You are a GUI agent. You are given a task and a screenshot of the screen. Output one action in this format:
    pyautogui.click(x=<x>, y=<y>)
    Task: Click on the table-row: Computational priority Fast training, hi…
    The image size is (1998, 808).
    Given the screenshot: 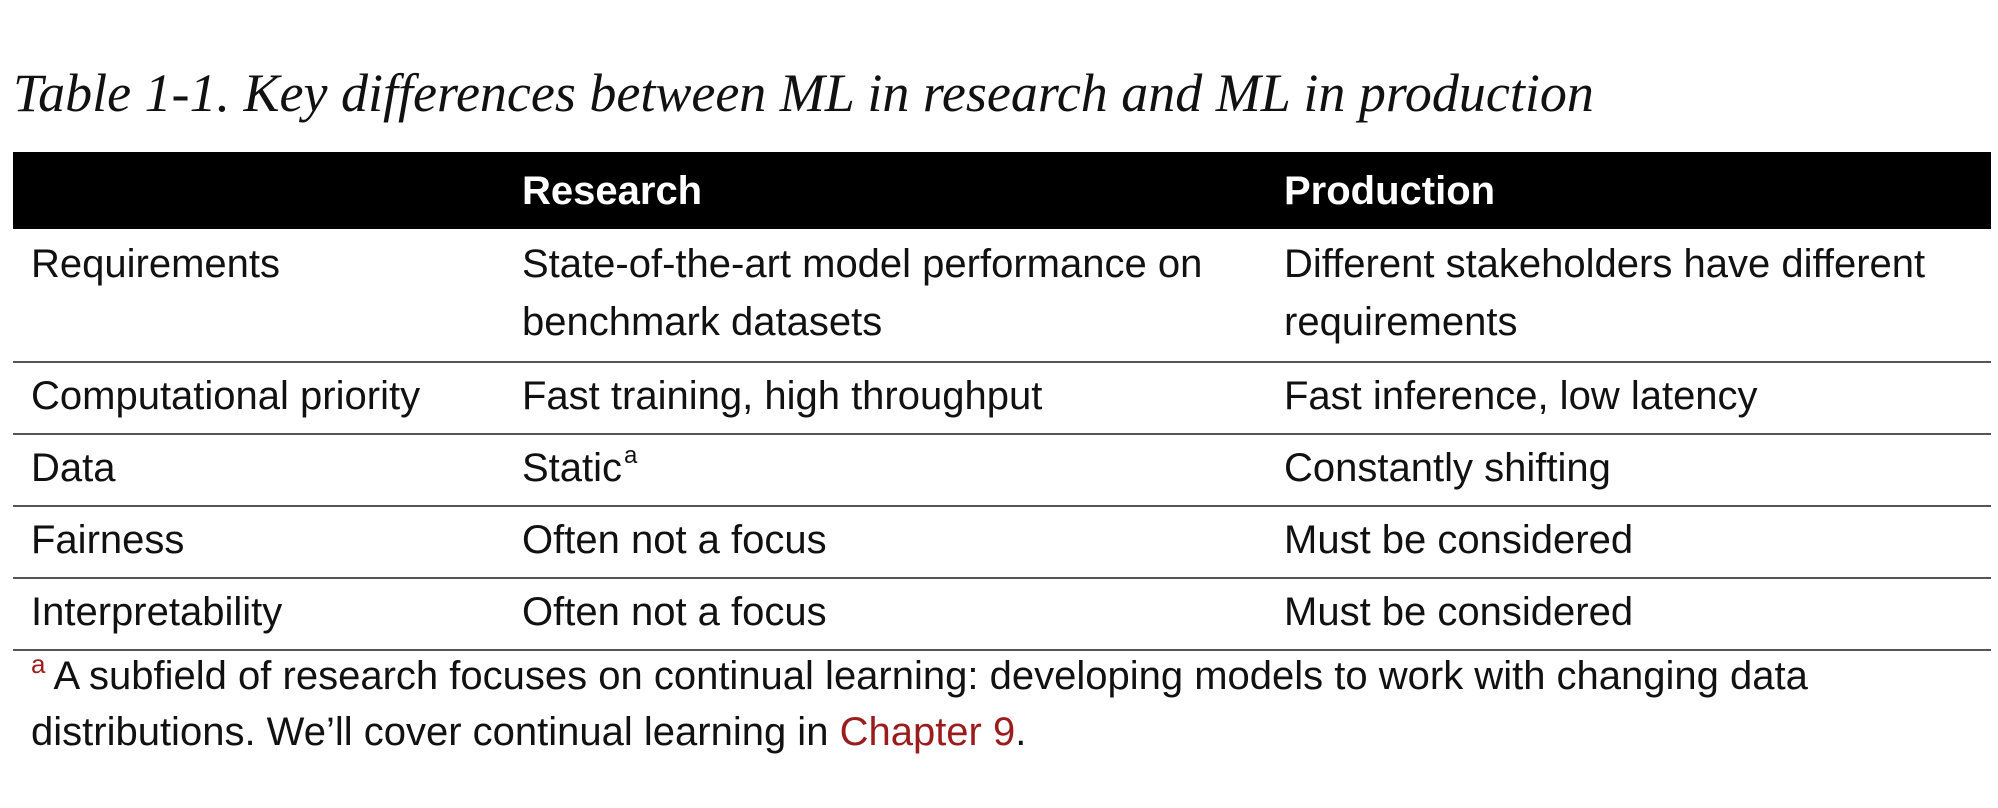 What is the action you would take?
    pyautogui.click(x=1002, y=398)
    